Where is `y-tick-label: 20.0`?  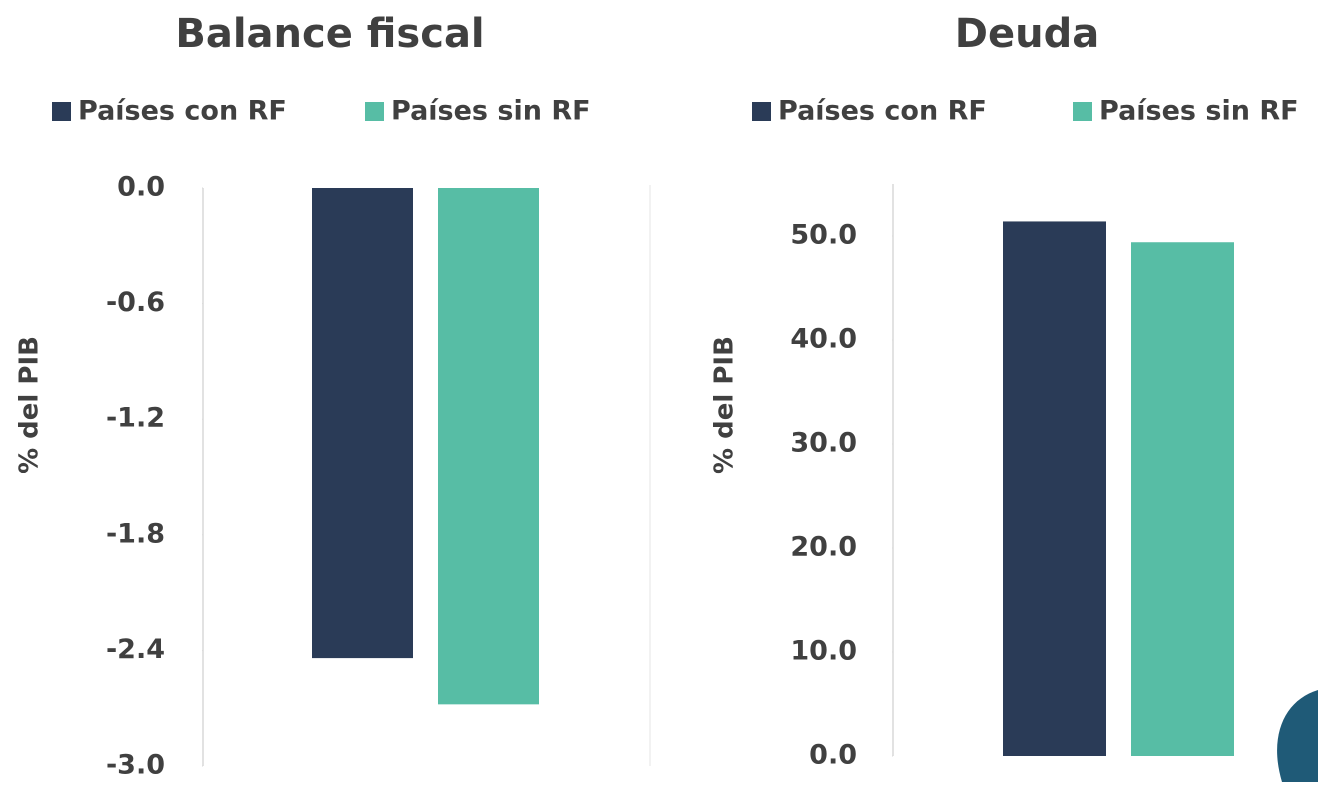 y-tick-label: 20.0 is located at coordinates (823, 547).